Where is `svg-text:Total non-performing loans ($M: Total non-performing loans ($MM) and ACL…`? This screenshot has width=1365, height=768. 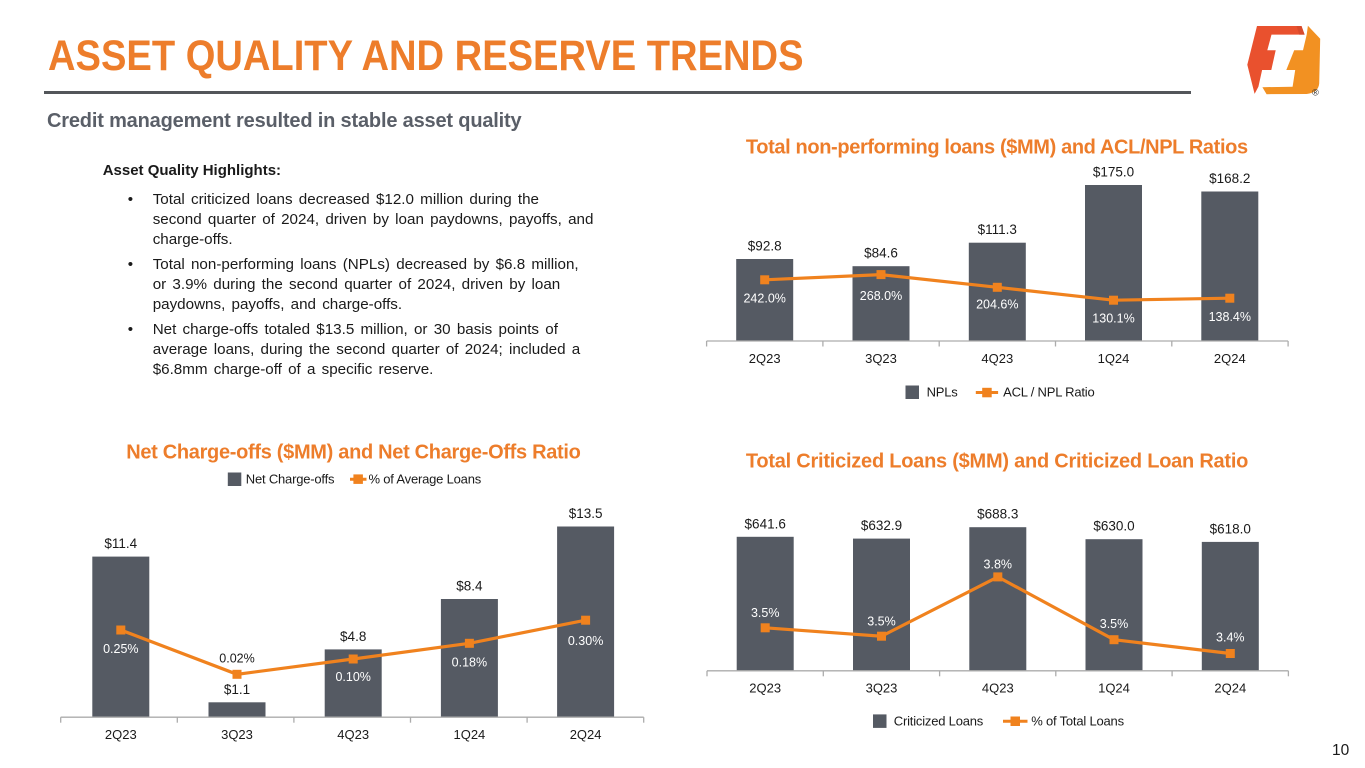 svg-text:Total non-performing loans ($M: Total non-performing loans ($MM) and ACL… is located at coordinates (997, 148).